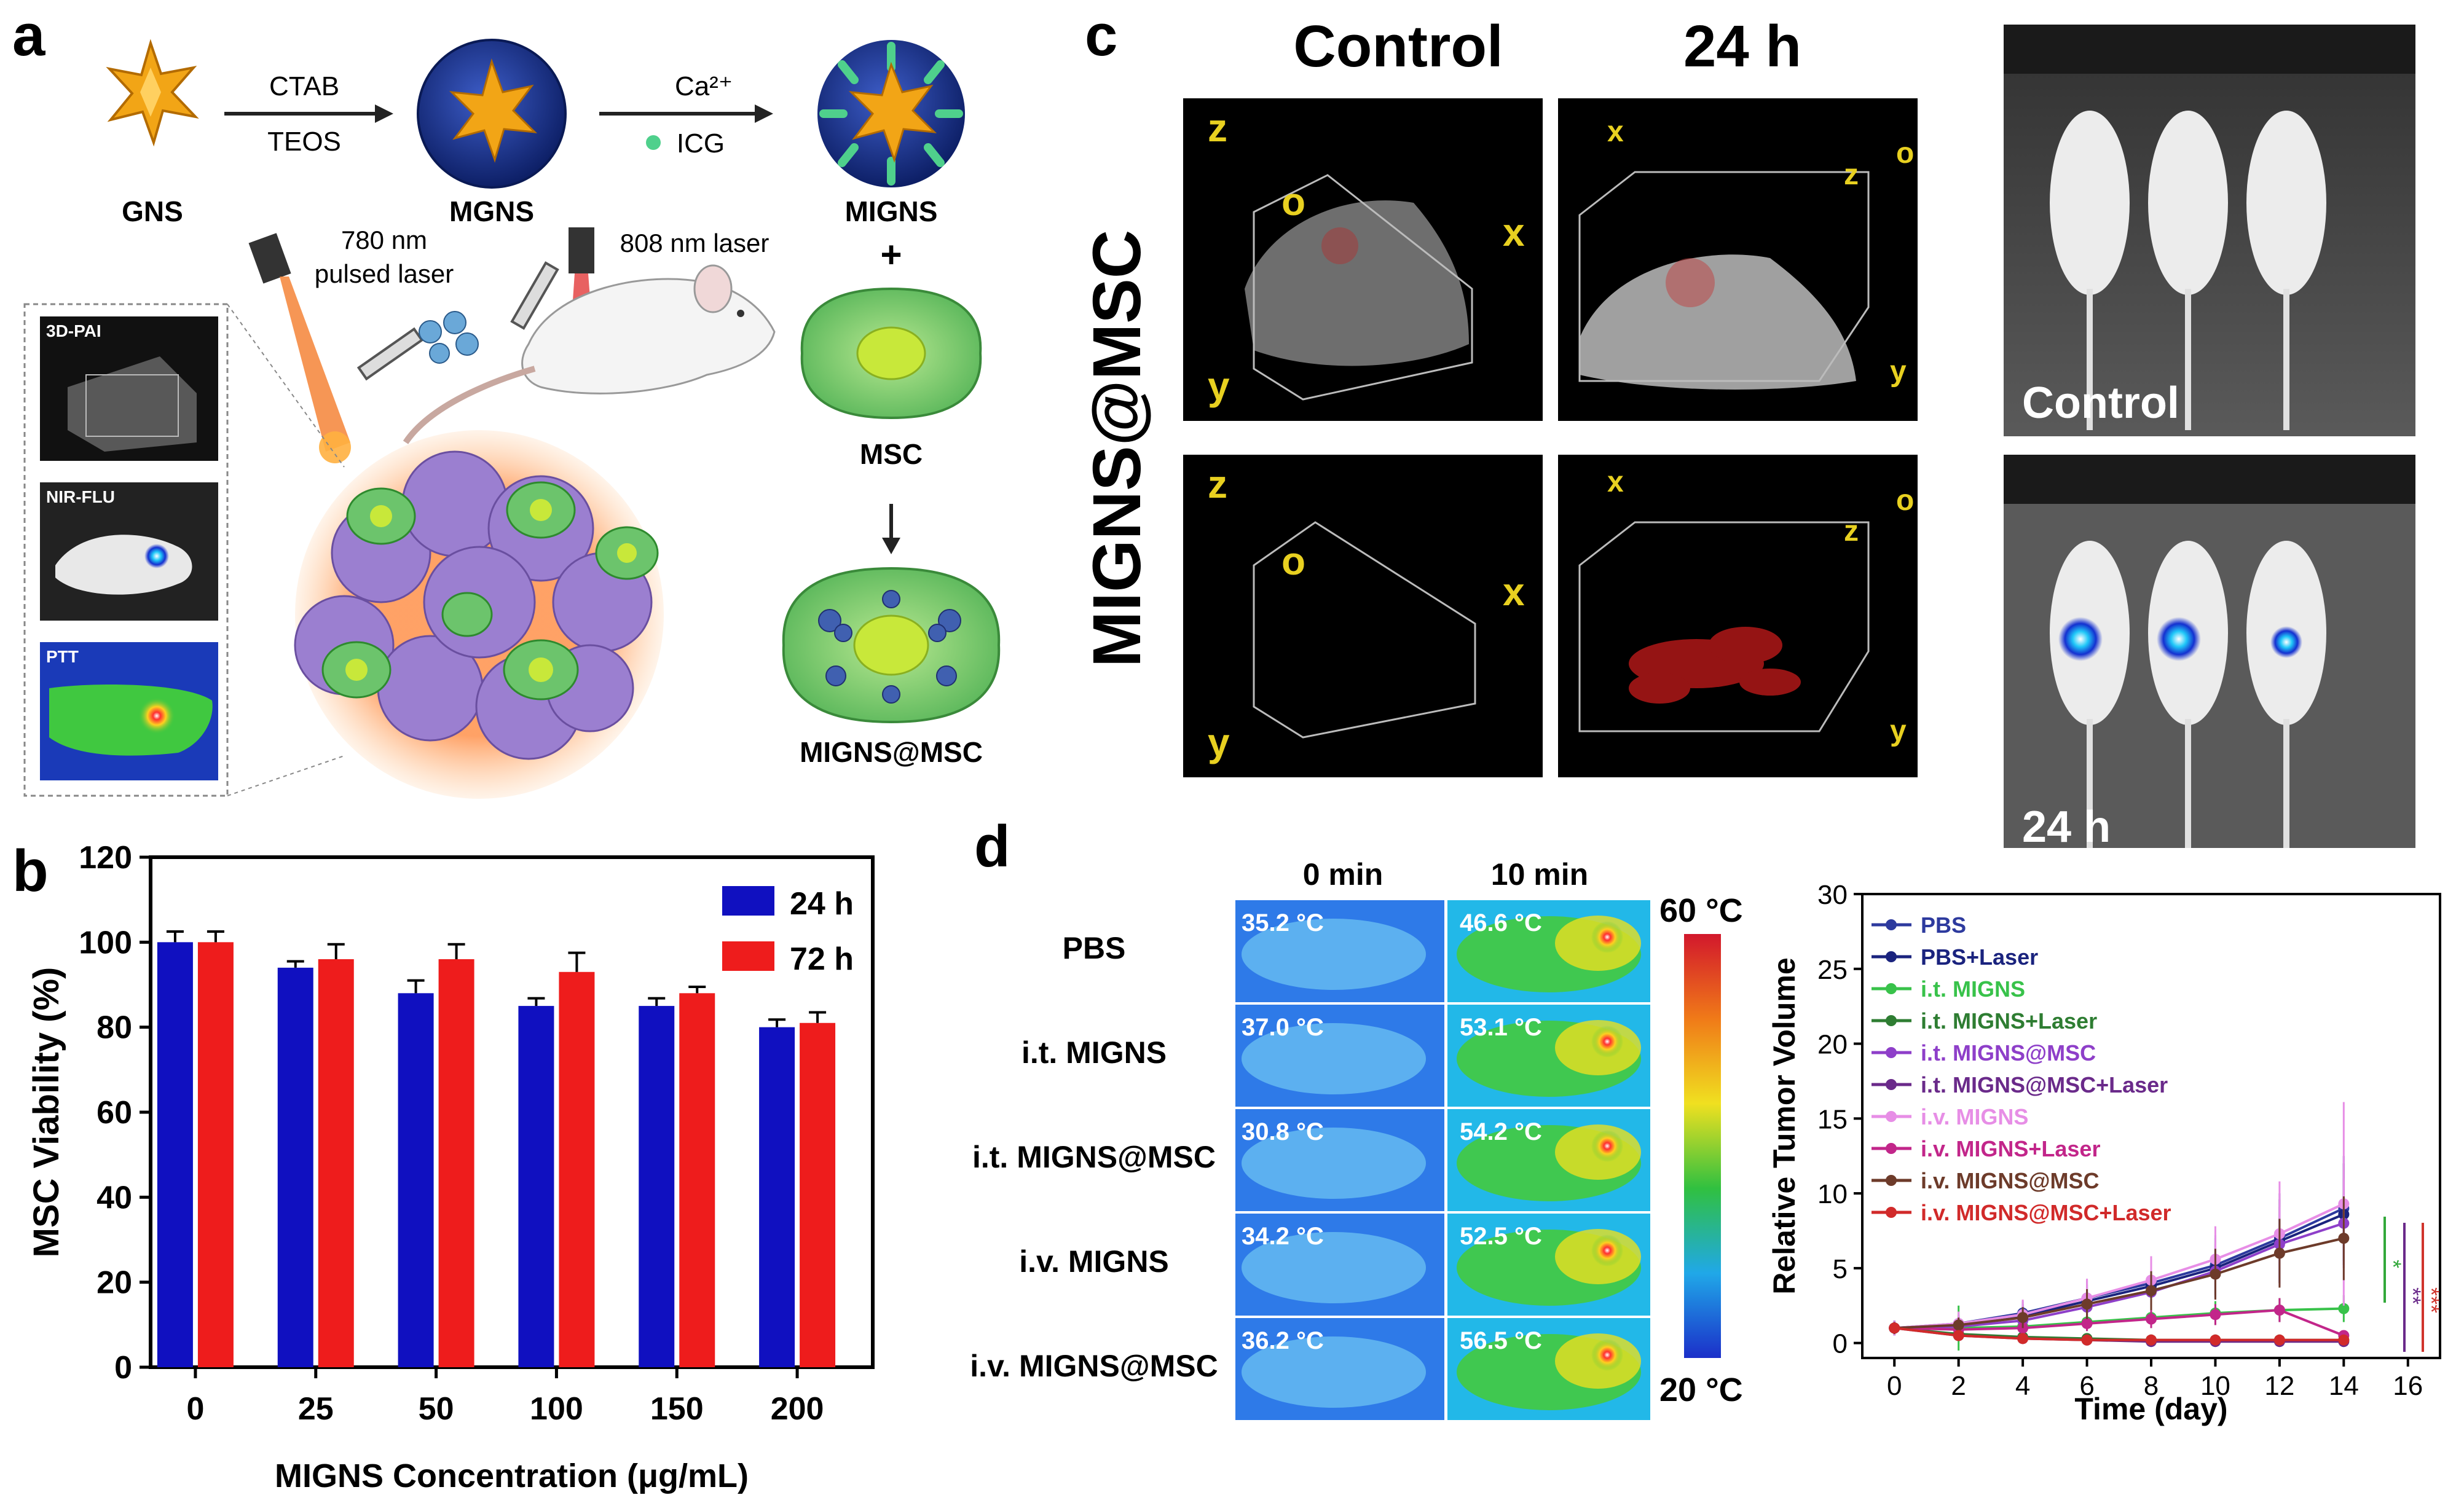  I want to click on thermal-temp-0min: 35.2 °C, so click(1283, 922).